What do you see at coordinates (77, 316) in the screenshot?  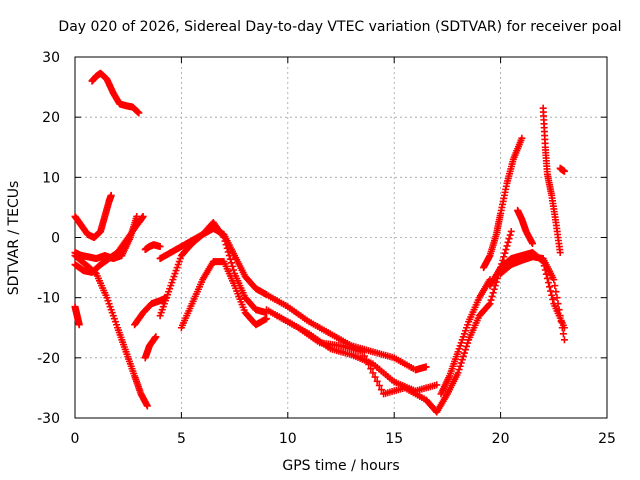 I see `series-arc-left-short` at bounding box center [77, 316].